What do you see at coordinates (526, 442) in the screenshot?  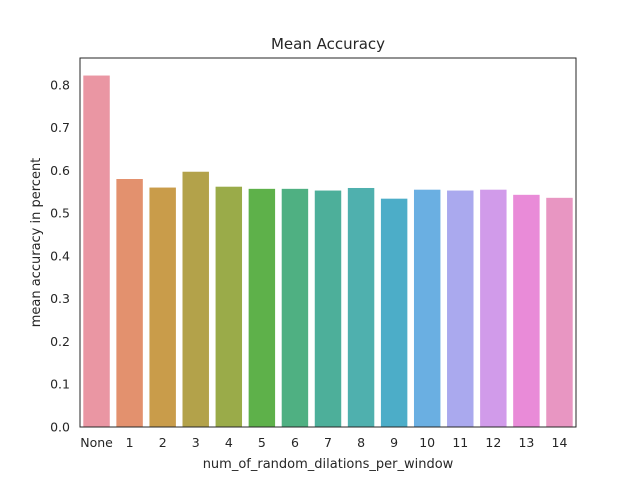 I see `x-tick-label: 13` at bounding box center [526, 442].